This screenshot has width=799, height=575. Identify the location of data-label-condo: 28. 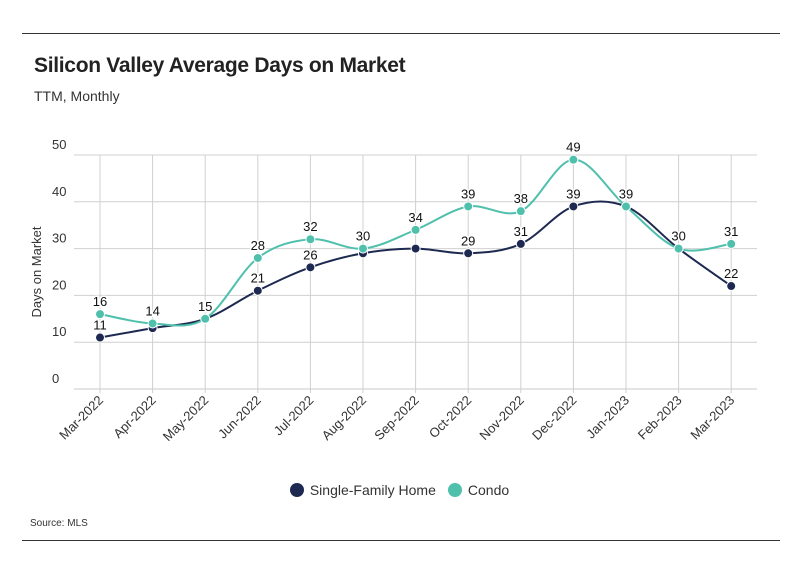
(258, 245).